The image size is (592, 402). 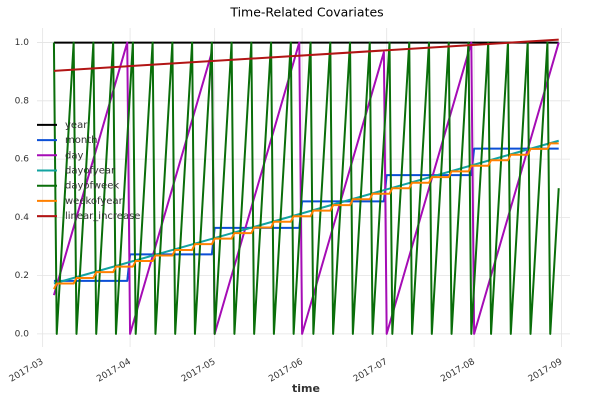 What do you see at coordinates (114, 371) in the screenshot?
I see `x-tick-label: 2017-04` at bounding box center [114, 371].